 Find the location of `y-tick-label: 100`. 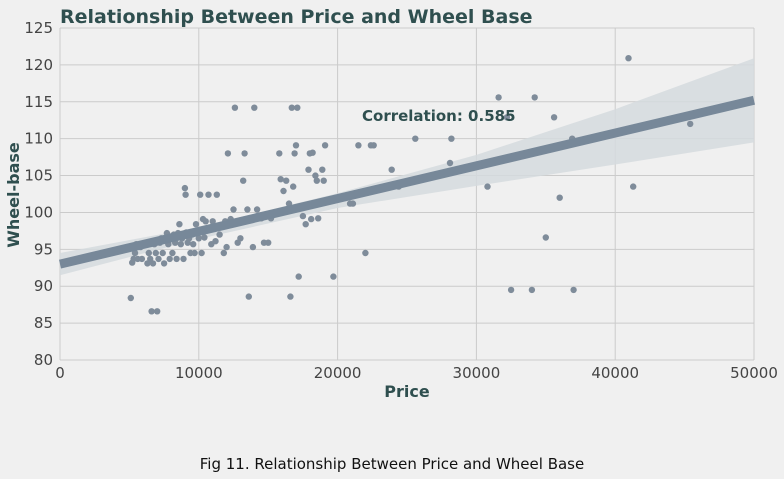

y-tick-label: 100 is located at coordinates (38, 212).